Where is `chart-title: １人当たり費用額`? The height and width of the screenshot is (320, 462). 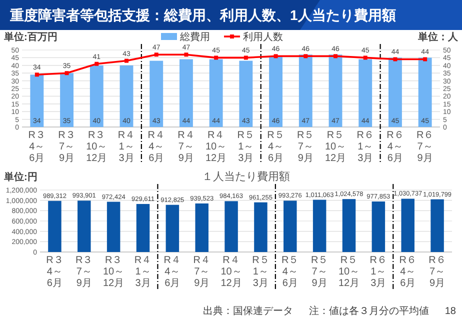 chart-title: １人当たり費用額 is located at coordinates (246, 176).